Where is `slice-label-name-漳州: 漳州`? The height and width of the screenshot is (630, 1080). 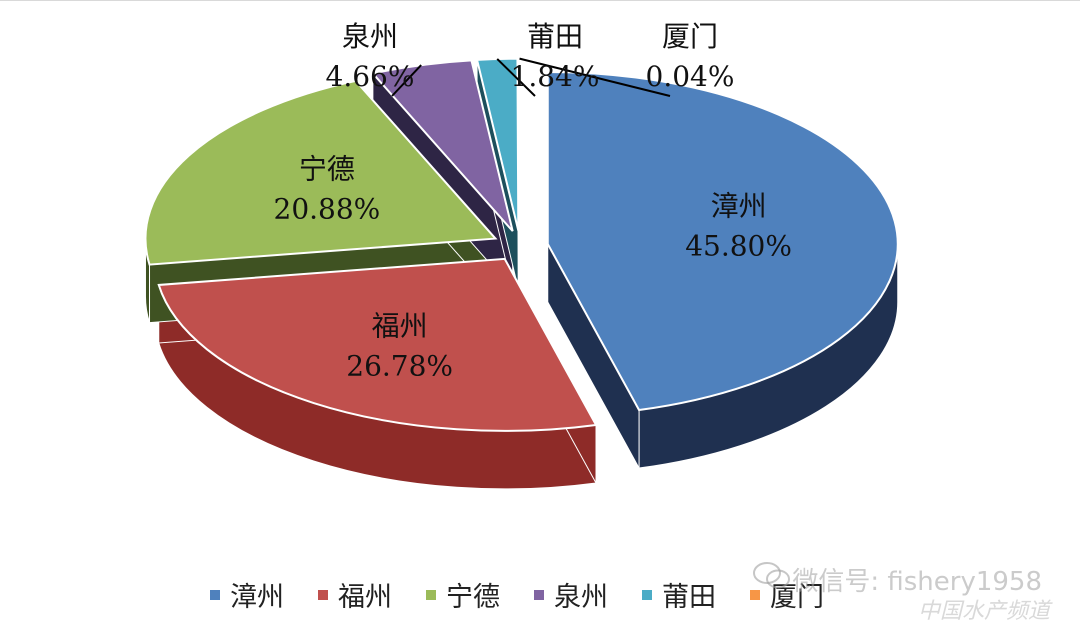
slice-label-name-漳州: 漳州 is located at coordinates (739, 205).